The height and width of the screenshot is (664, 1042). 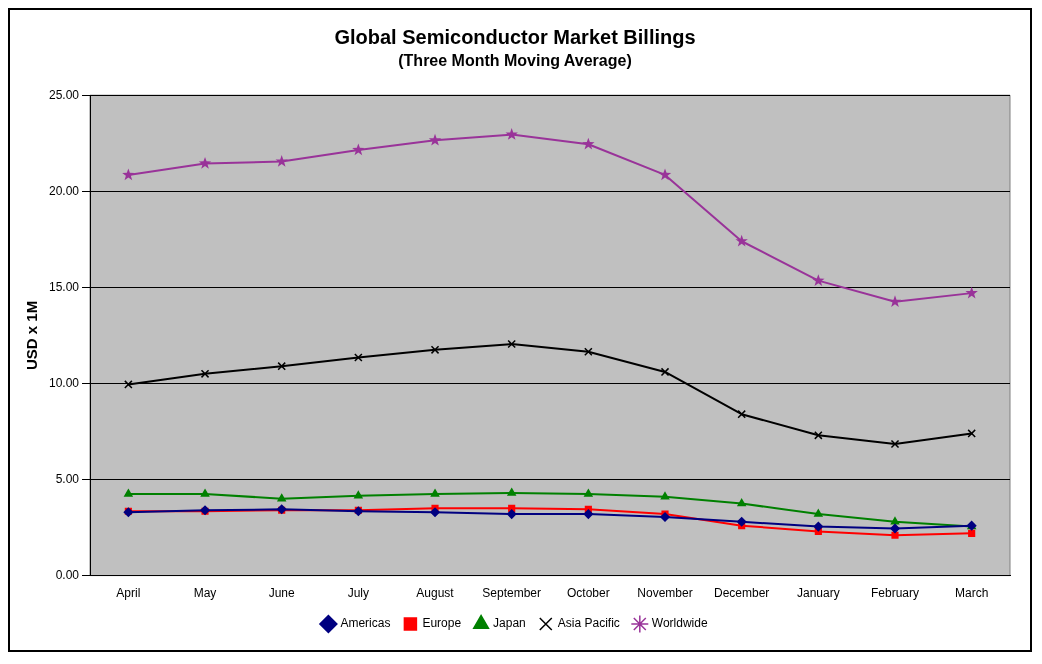 I want to click on y-tick-label: 15.00, so click(x=64, y=286).